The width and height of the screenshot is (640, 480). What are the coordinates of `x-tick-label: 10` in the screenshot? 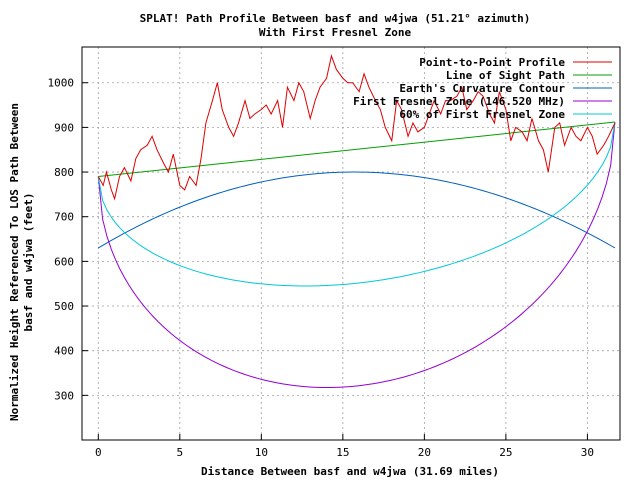 It's located at (261, 452).